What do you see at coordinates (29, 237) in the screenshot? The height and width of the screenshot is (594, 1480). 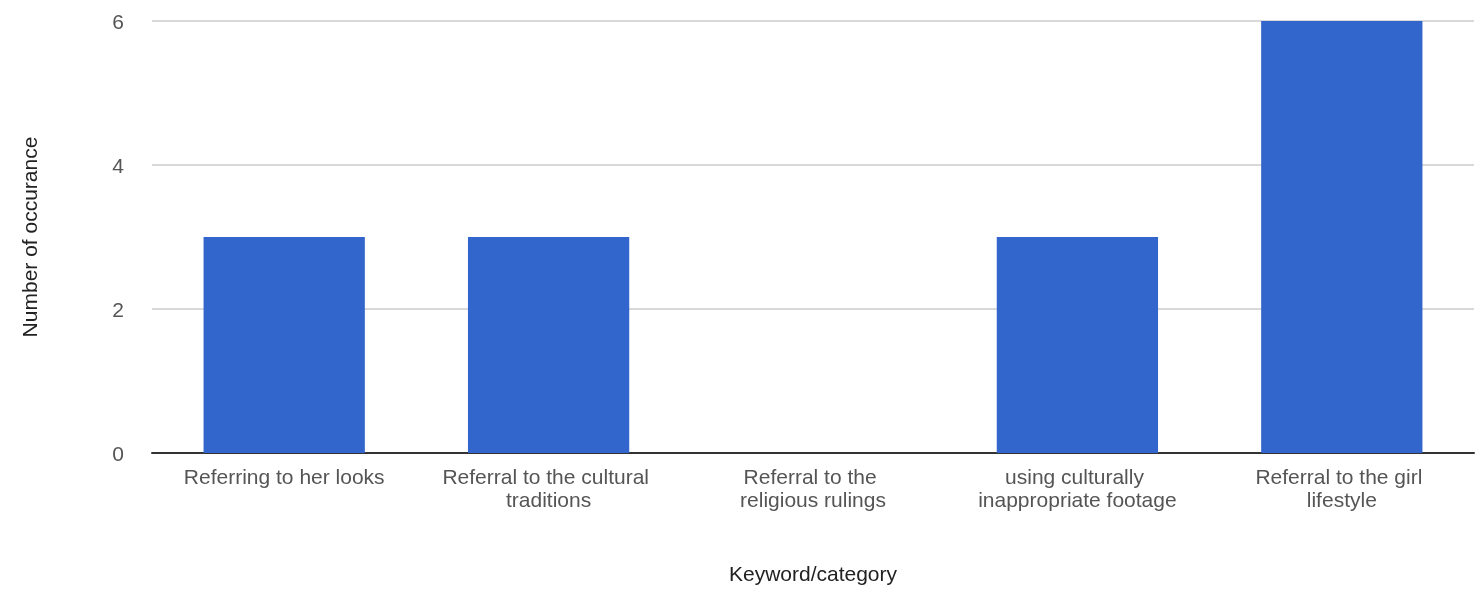 I see `y-axis-title: Number of occurance` at bounding box center [29, 237].